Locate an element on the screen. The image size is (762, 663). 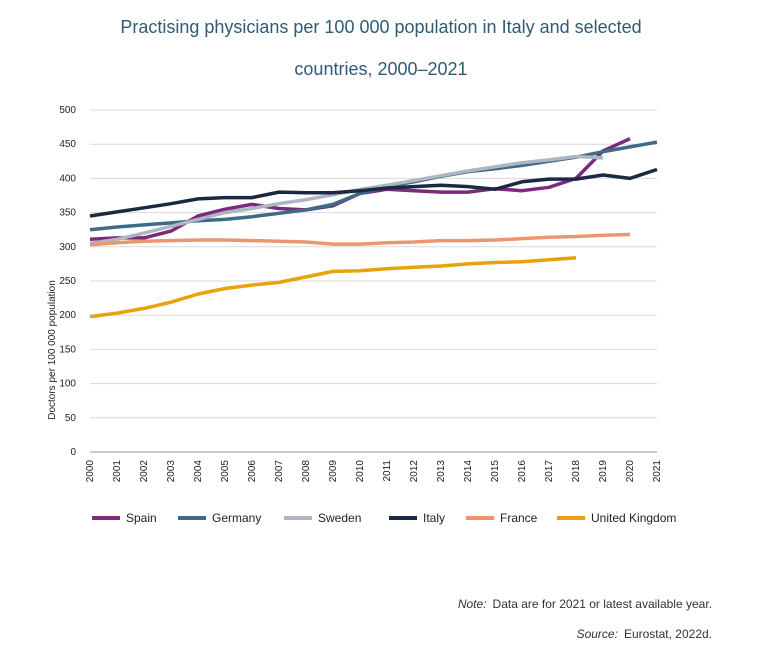
legend-label: Germany is located at coordinates (236, 518).